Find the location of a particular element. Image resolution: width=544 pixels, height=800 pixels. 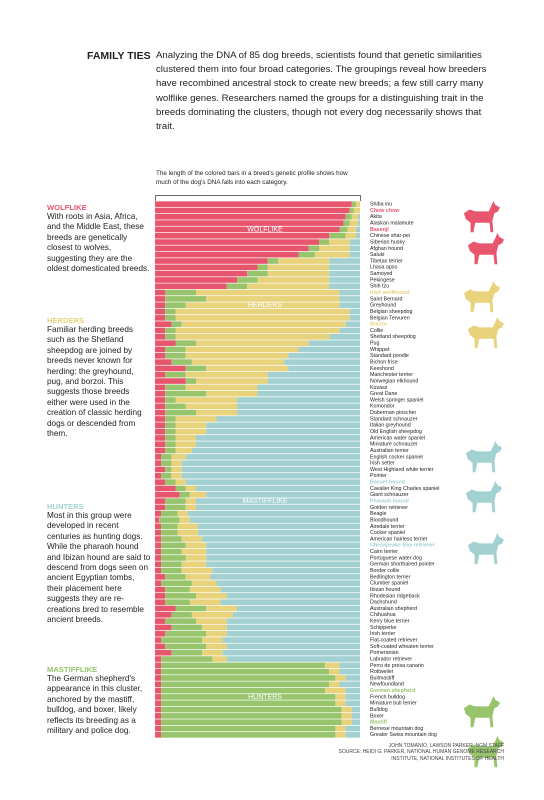

breed-label: Giant schnauzer is located at coordinates (389, 495).